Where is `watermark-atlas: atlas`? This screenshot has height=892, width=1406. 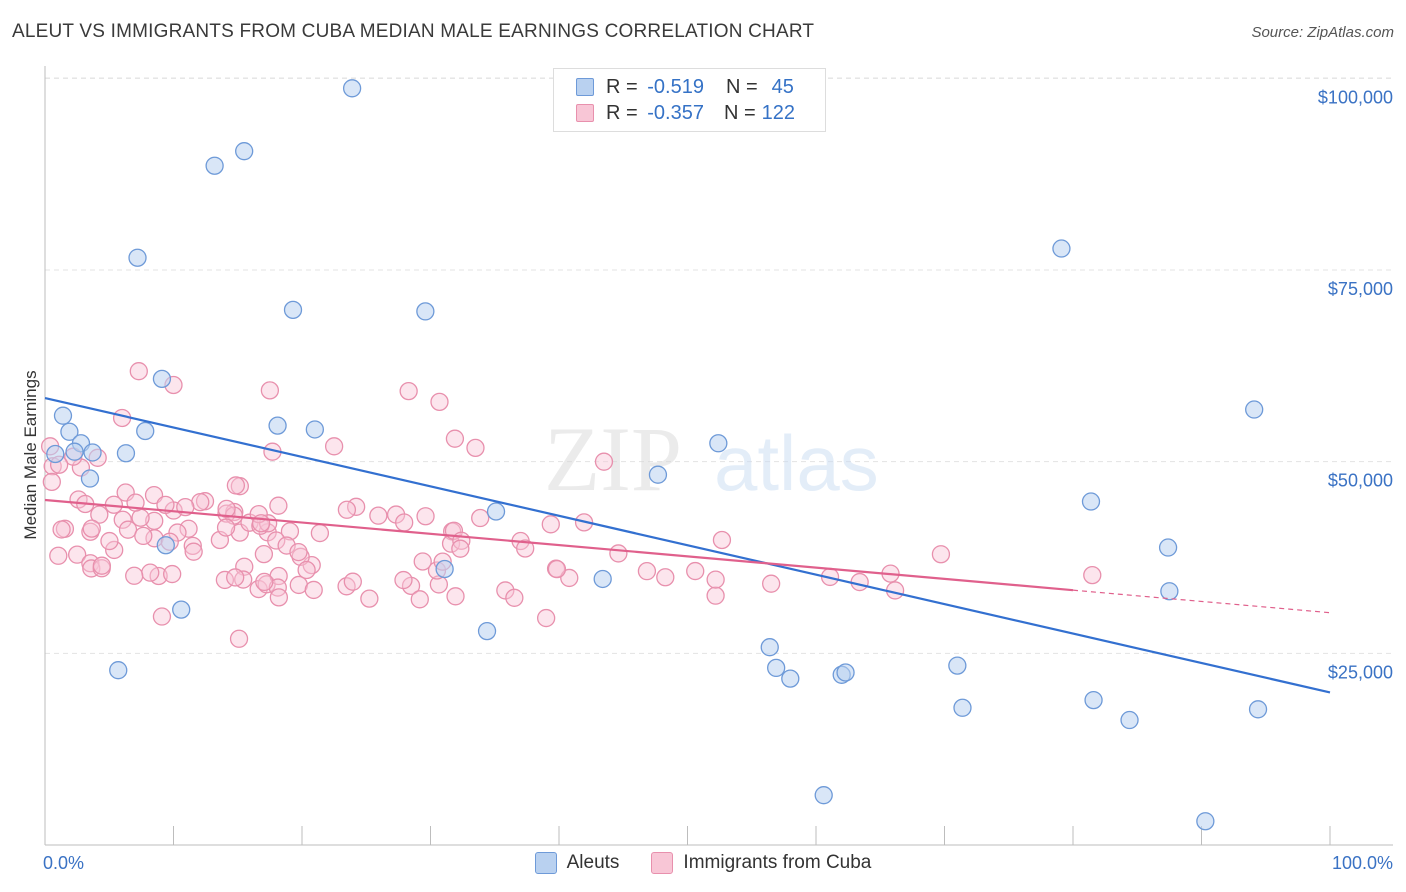 watermark-atlas: atlas is located at coordinates (796, 463).